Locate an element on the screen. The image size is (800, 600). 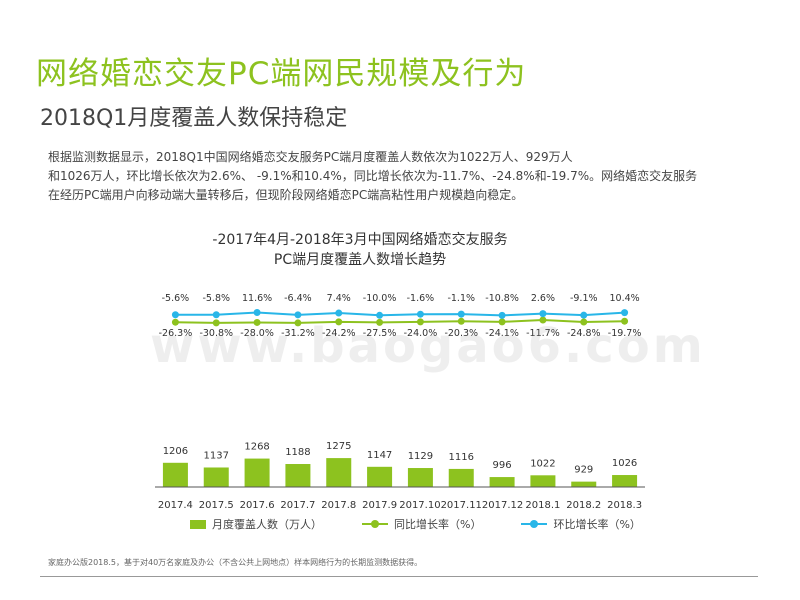
yoy-data-label: -20.3% is located at coordinates (461, 333).